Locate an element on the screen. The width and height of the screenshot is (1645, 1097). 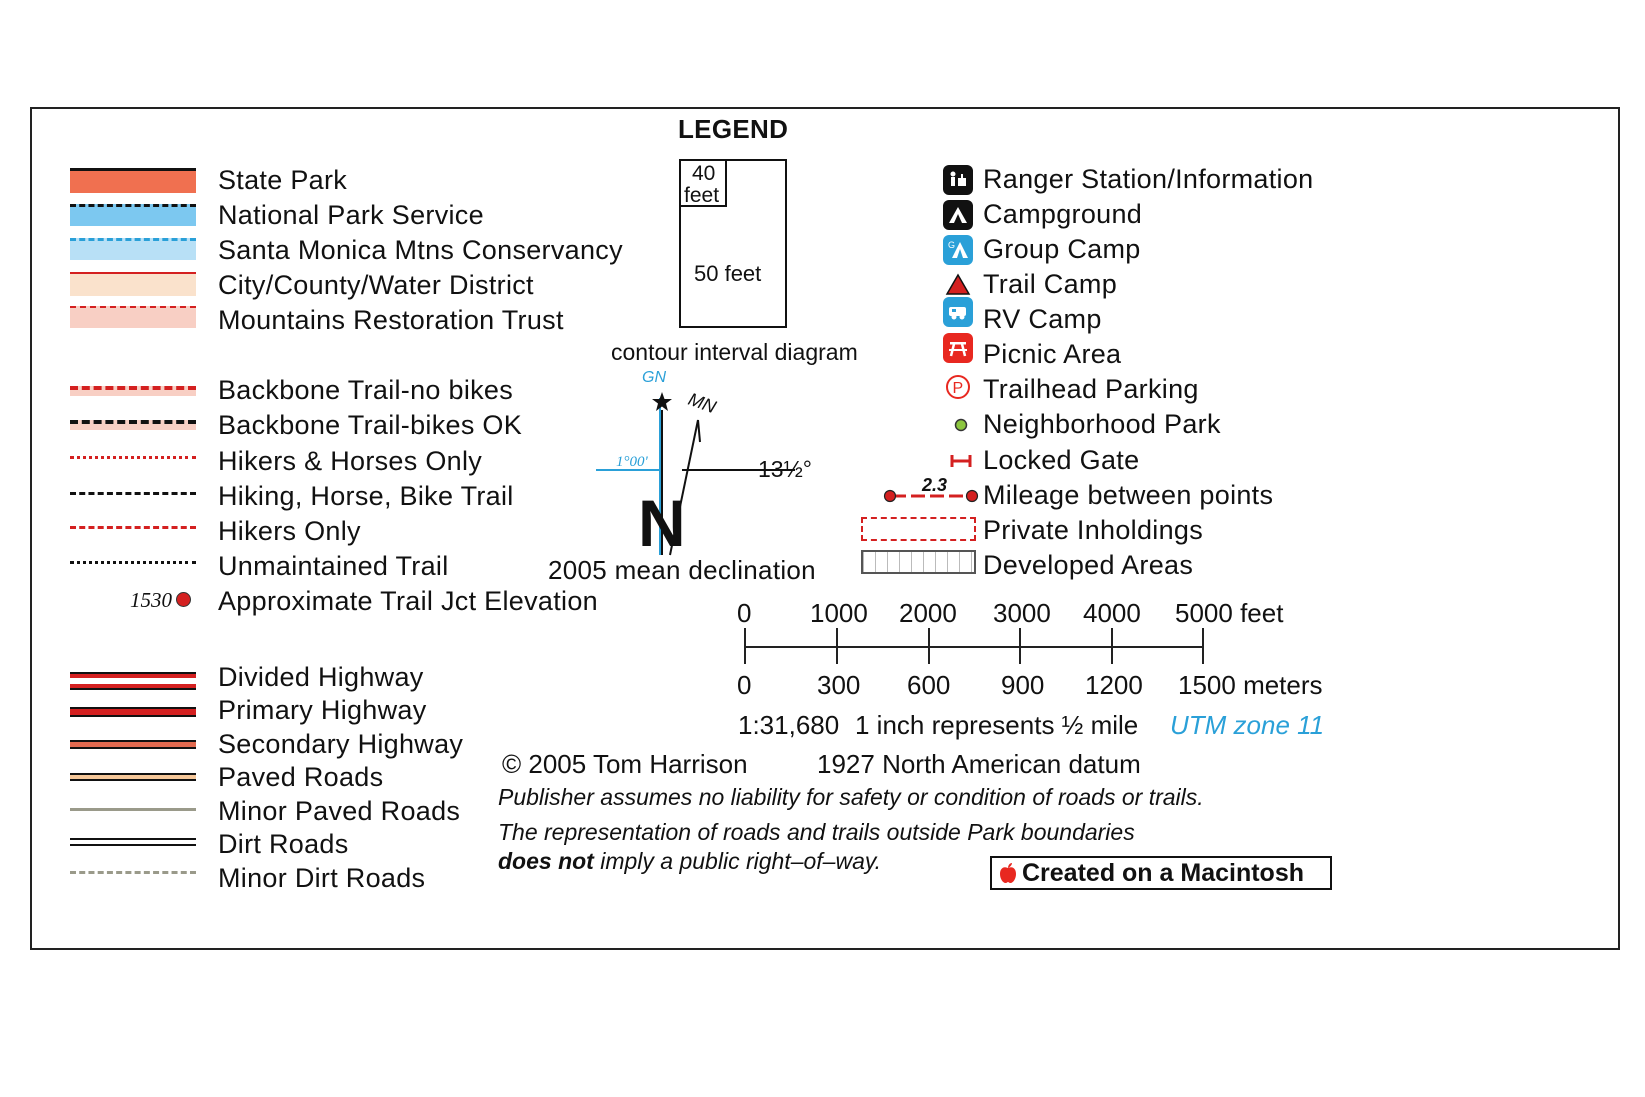
scale-meter-label: 900 is located at coordinates (1023, 685).